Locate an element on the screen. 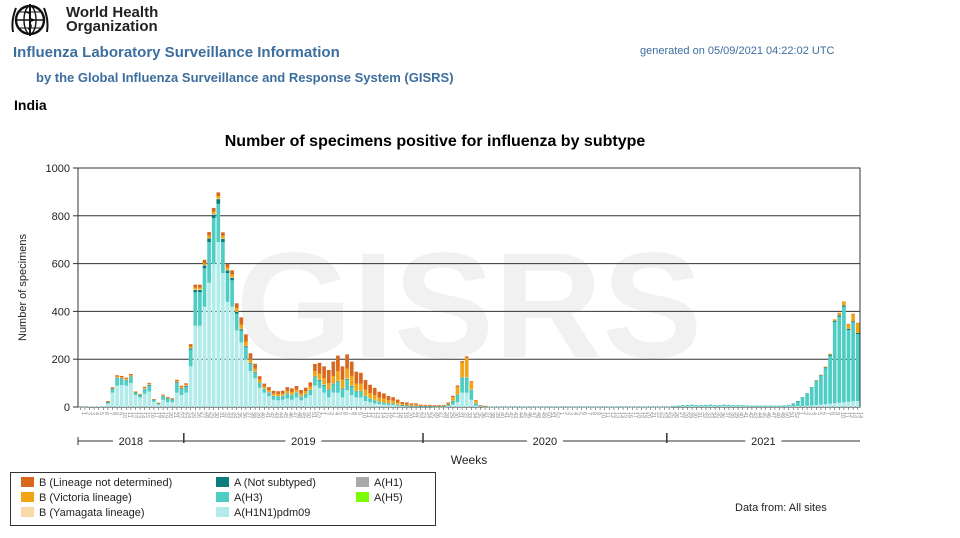  x-tick-label: 31 is located at coordinates (221, 415).